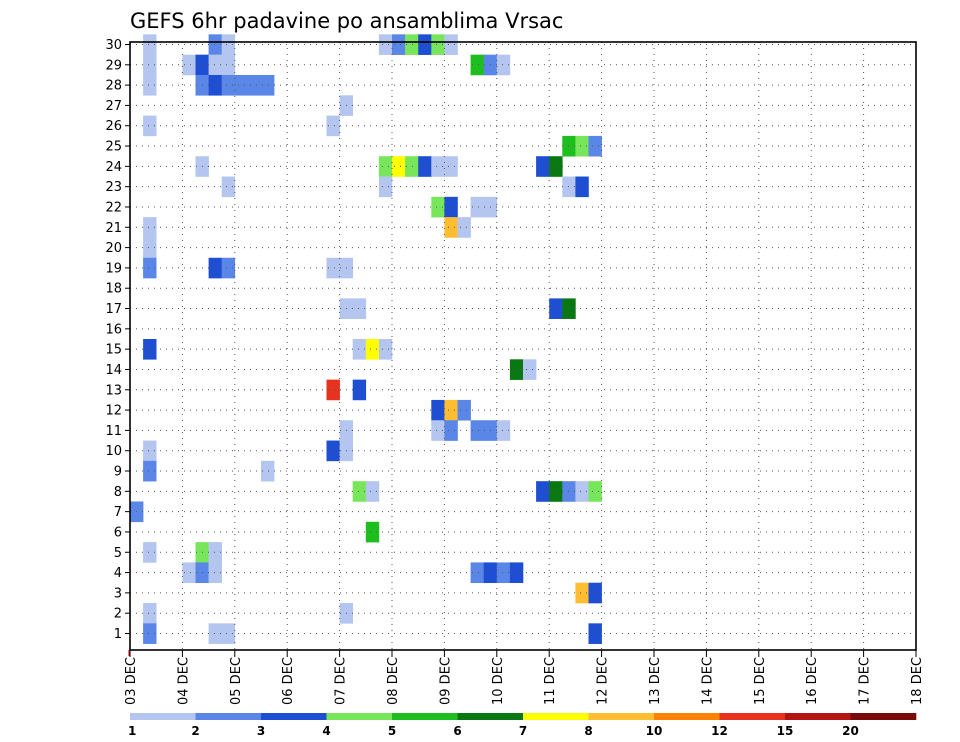  Describe the element at coordinates (113, 45) in the screenshot. I see `y-tick-label: 30` at that location.